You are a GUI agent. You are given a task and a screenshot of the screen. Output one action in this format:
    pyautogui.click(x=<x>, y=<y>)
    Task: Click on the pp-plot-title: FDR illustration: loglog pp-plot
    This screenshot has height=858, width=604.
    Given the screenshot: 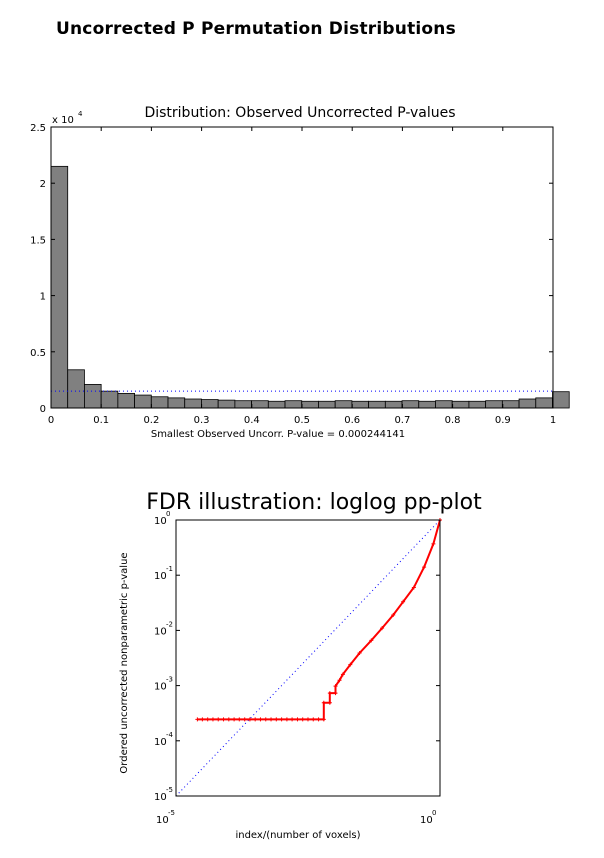 What is the action you would take?
    pyautogui.click(x=314, y=502)
    